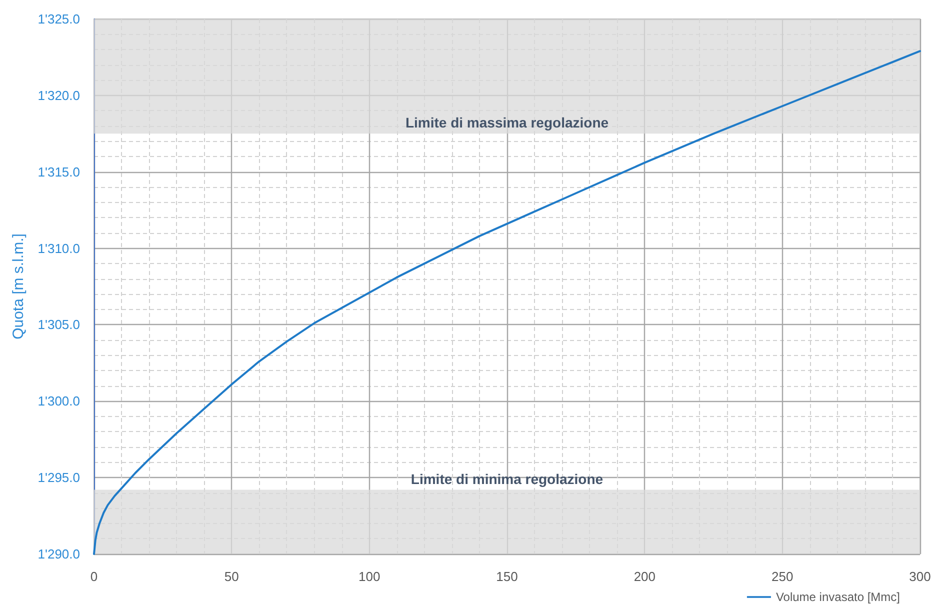 This screenshot has height=612, width=935. I want to click on y-axis-title: Quota [m s.l.m.], so click(18, 287).